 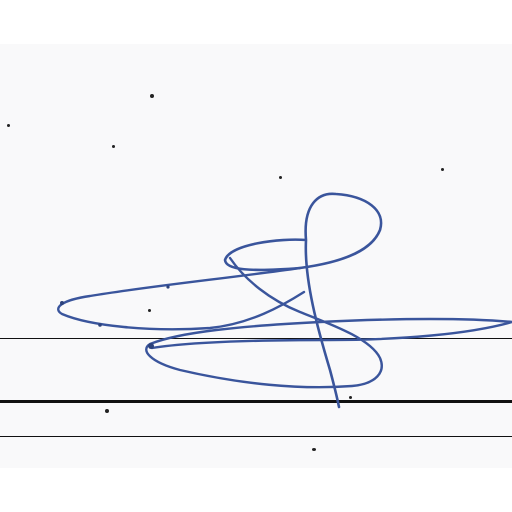 I want to click on signature-stroke-descender, so click(x=303, y=300).